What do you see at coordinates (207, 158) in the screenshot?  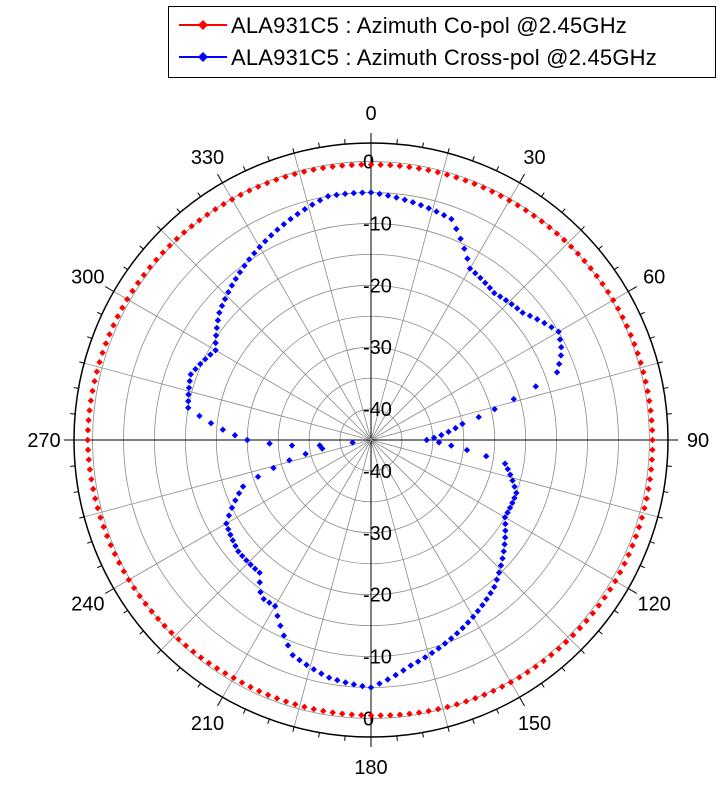 I see `angle-tick-label: 330` at bounding box center [207, 158].